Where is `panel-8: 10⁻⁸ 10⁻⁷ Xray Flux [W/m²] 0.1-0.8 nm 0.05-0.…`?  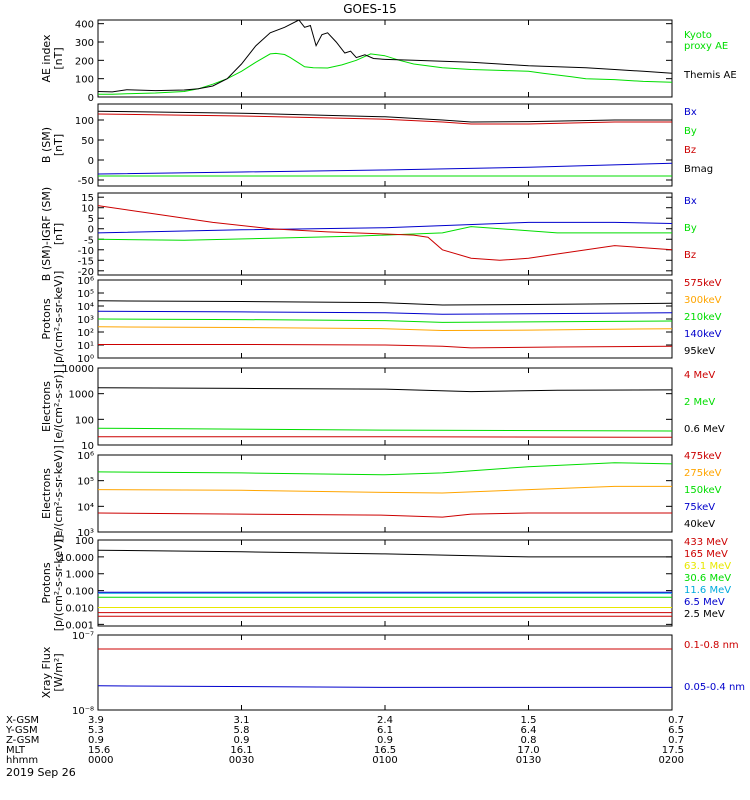
panel-8: 10⁻⁸ 10⁻⁷ Xray Flux [W/m²] 0.1-0.8 nm 0.05-0.… is located at coordinates (392, 674).